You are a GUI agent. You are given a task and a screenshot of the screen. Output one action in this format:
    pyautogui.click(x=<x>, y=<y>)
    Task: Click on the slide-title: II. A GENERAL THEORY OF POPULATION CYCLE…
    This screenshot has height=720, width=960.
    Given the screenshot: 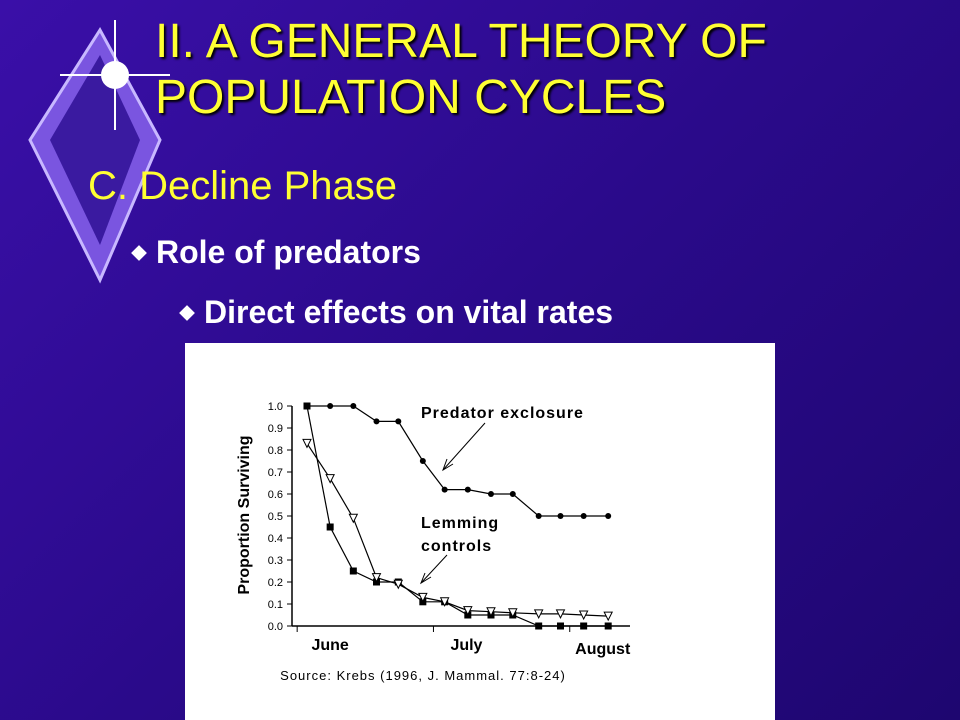 What is the action you would take?
    pyautogui.click(x=461, y=69)
    